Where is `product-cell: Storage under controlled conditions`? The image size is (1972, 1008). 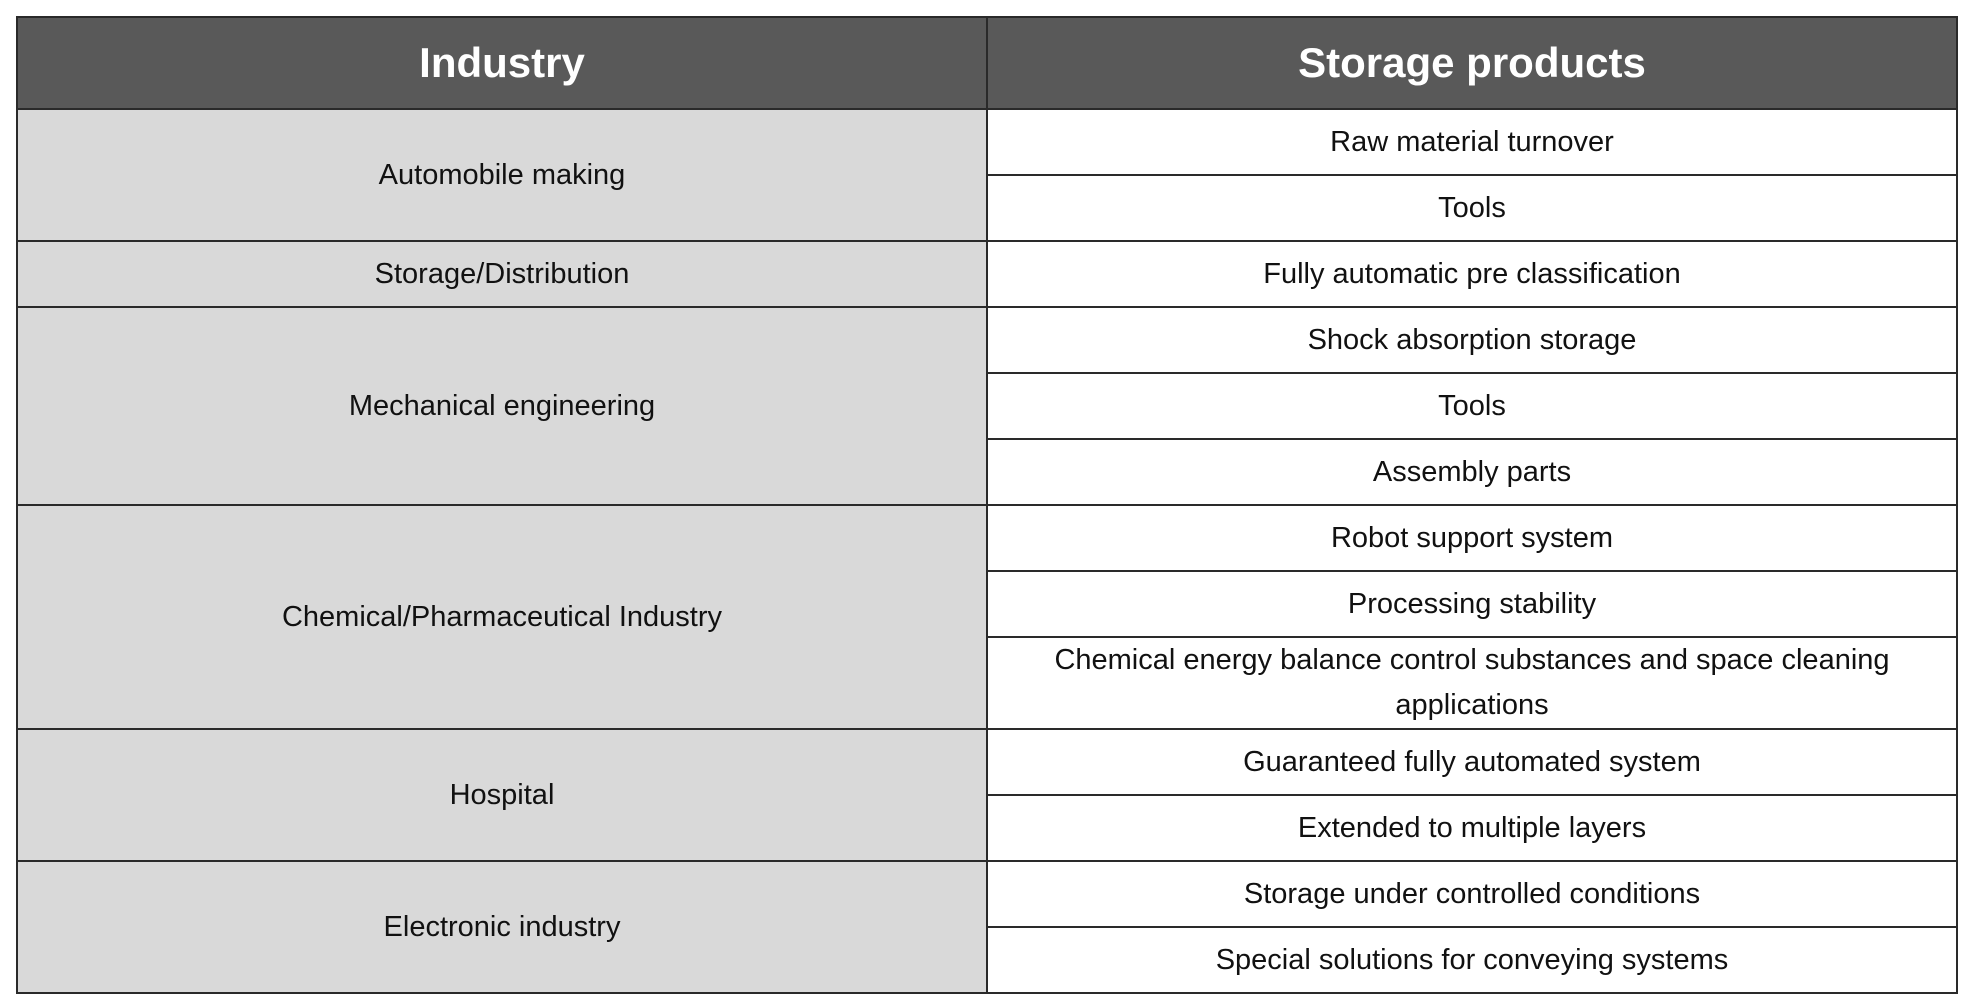 product-cell: Storage under controlled conditions is located at coordinates (1472, 894).